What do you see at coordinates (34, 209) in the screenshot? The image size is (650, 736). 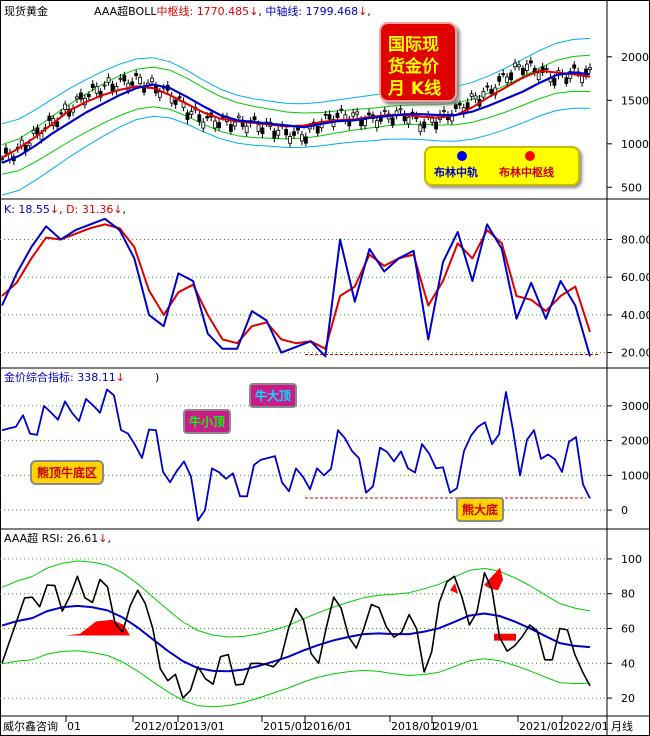 I see `k-value: 18.55` at bounding box center [34, 209].